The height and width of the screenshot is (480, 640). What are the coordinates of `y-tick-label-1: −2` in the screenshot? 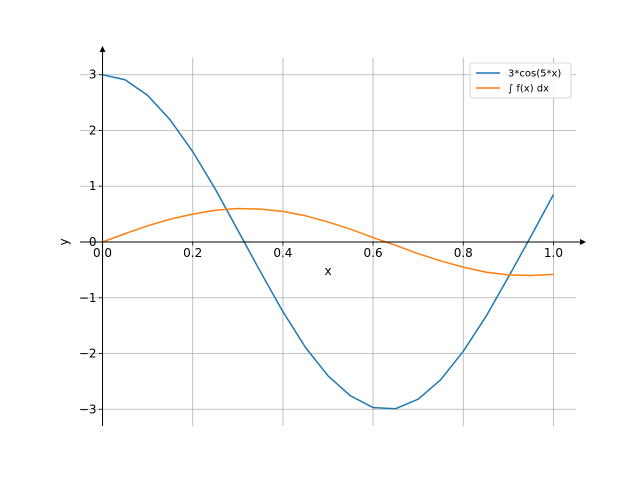 It's located at (88, 354).